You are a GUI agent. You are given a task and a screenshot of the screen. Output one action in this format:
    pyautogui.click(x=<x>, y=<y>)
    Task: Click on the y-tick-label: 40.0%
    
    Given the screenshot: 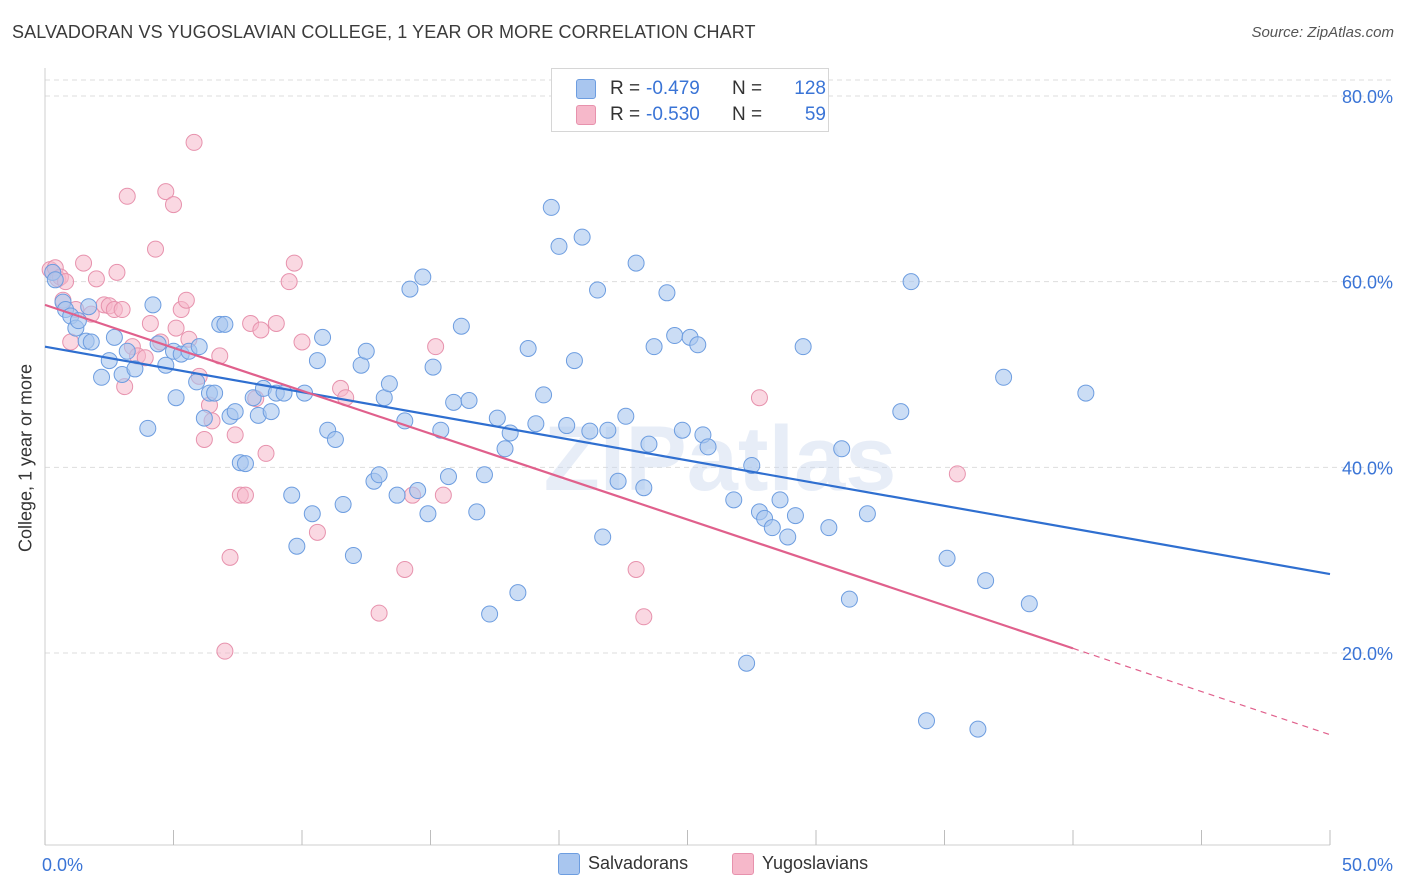 What is the action you would take?
    pyautogui.click(x=1367, y=468)
    